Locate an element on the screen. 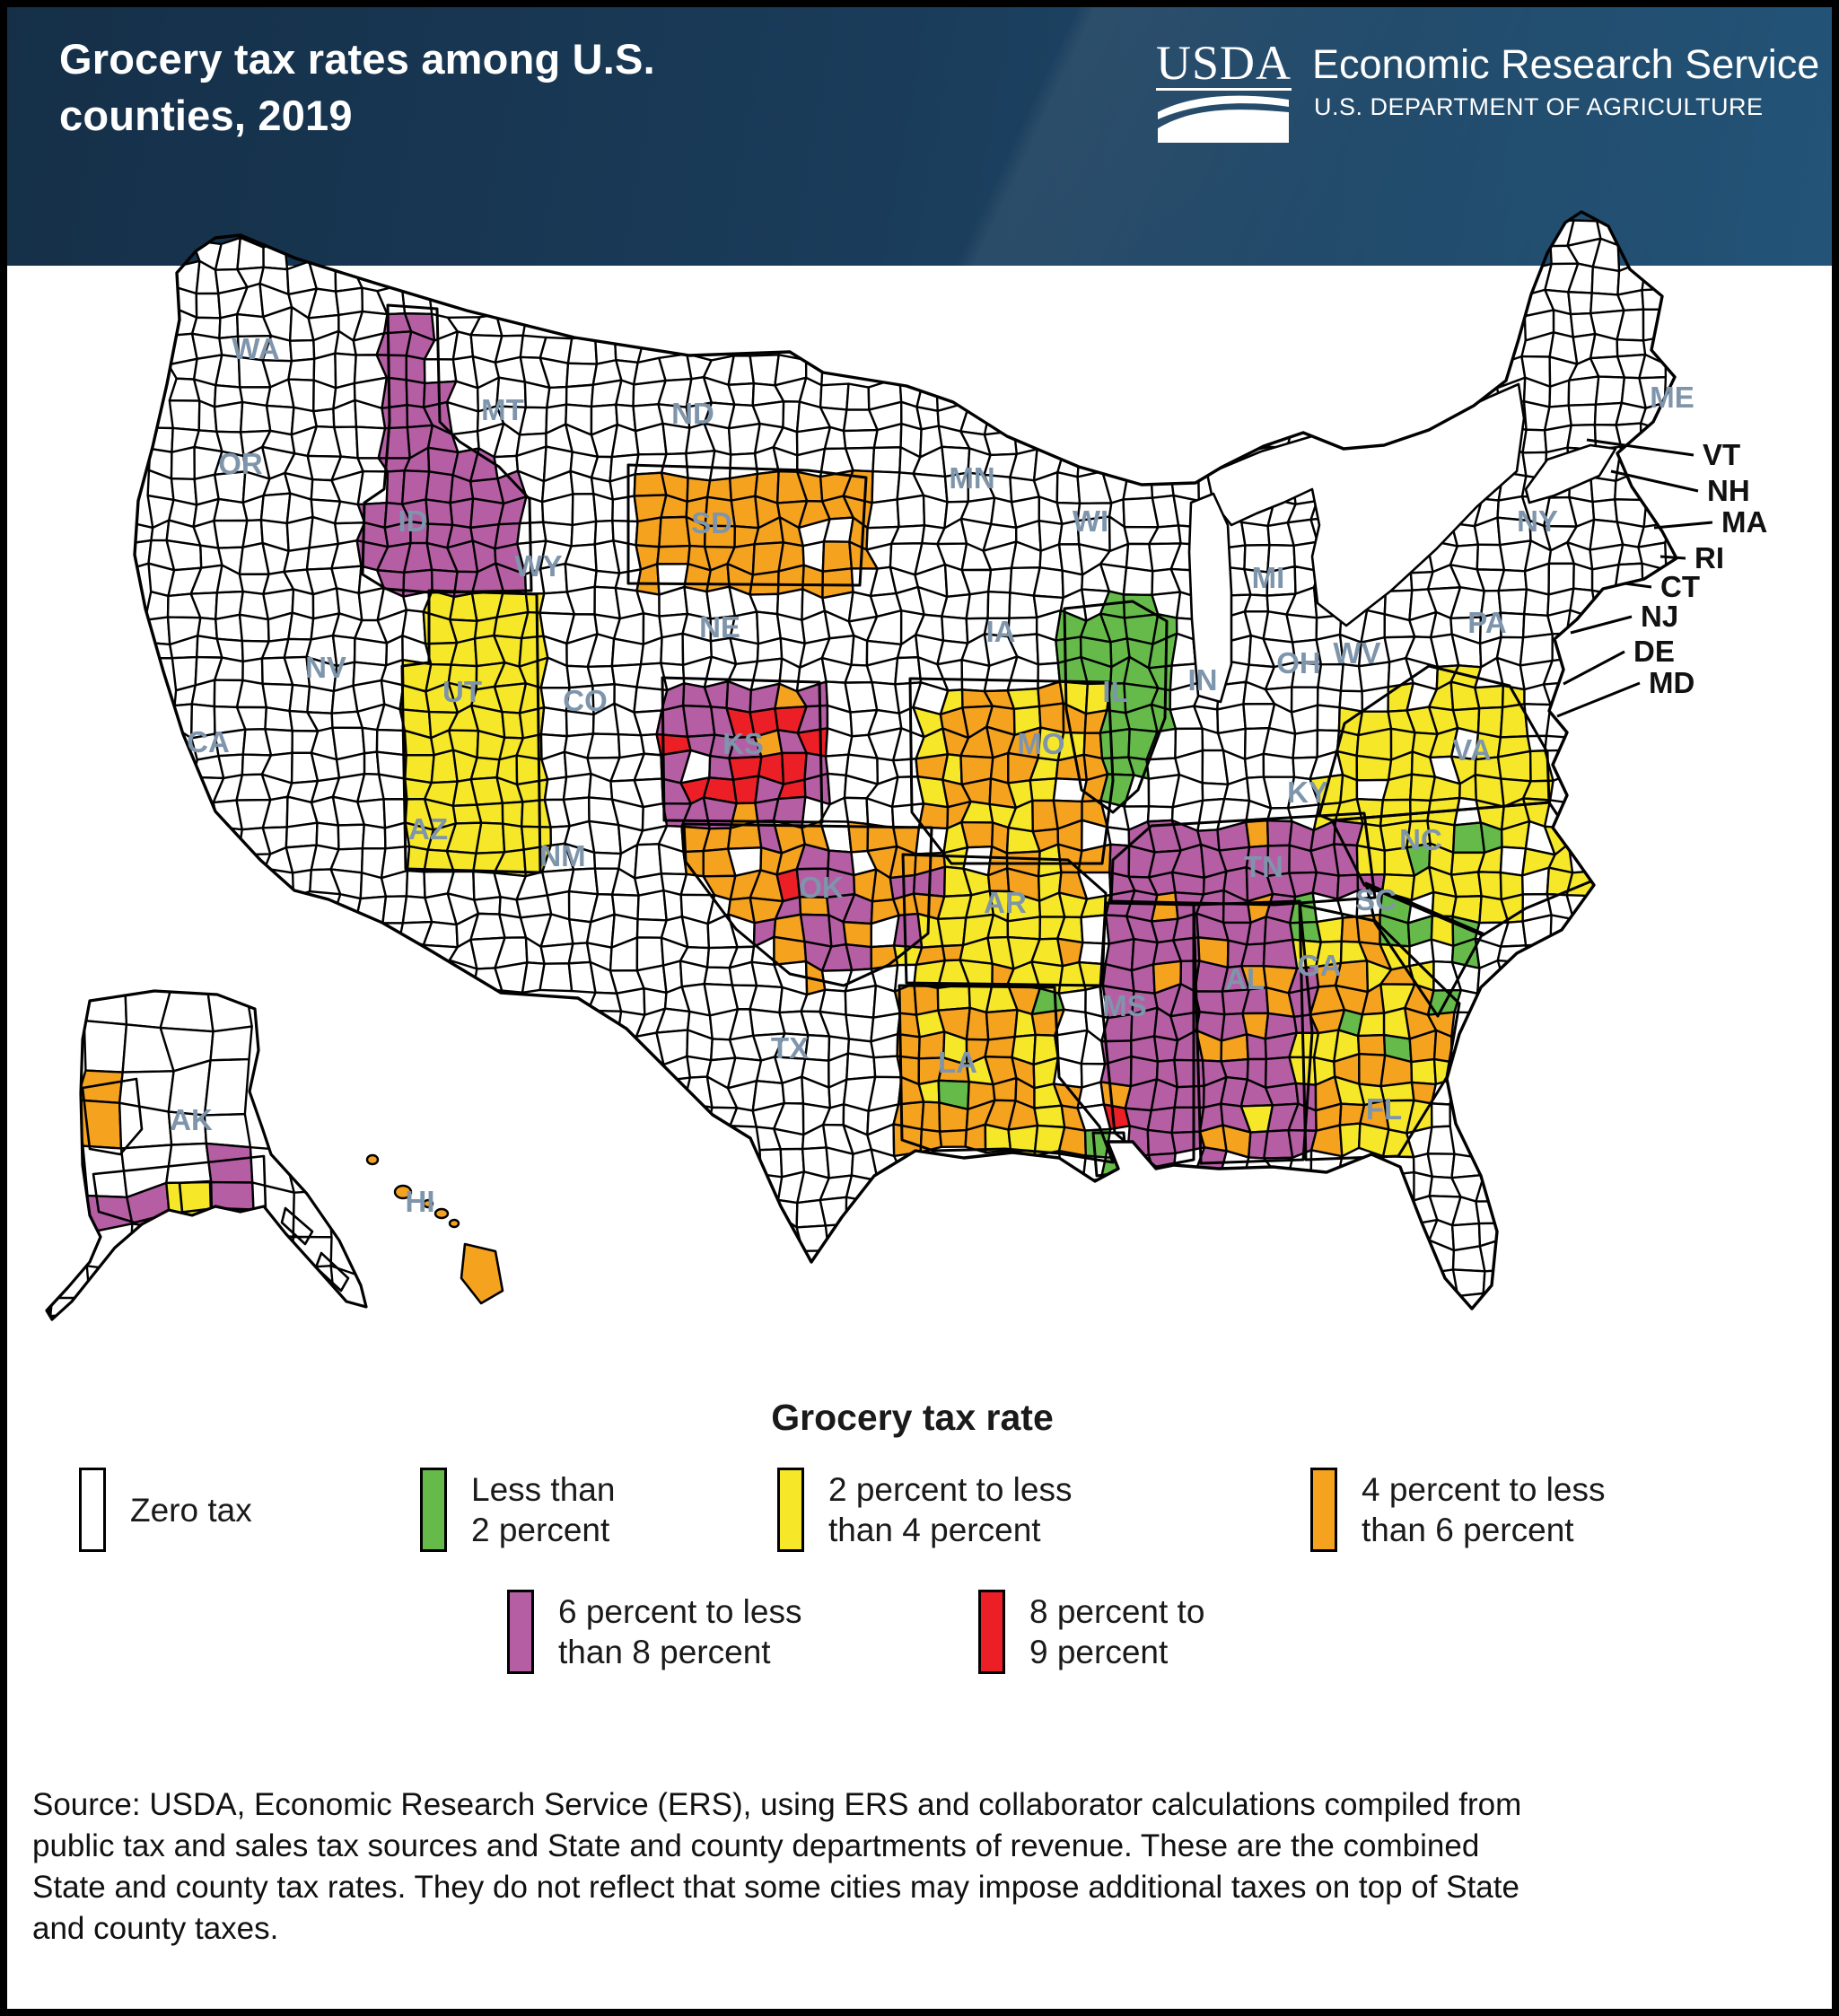 Image resolution: width=1839 pixels, height=2016 pixels. legend-item-4: 6 percent to less than 8 percent is located at coordinates (654, 1632).